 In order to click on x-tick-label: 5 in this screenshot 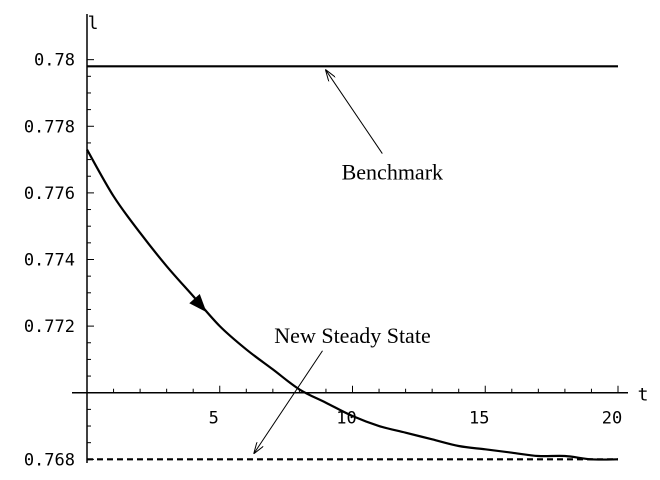, I will do `click(214, 419)`.